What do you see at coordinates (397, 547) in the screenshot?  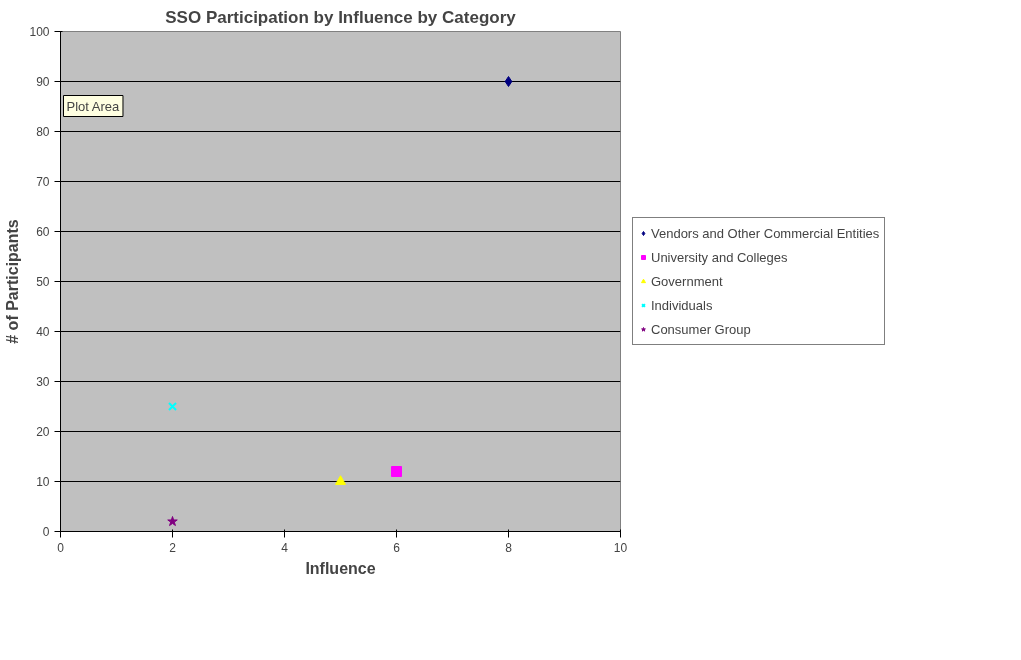 I see `x-tick-label: 6` at bounding box center [397, 547].